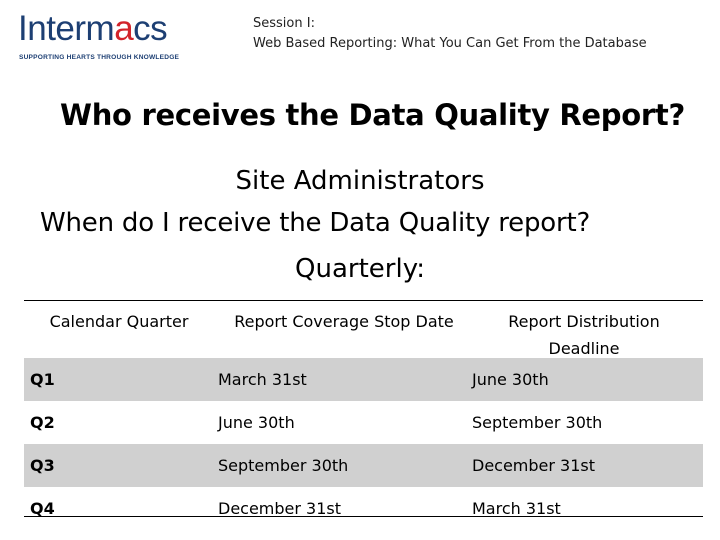  I want to click on column-header-distribution-deadline: Report Distribution Deadline, so click(584, 335).